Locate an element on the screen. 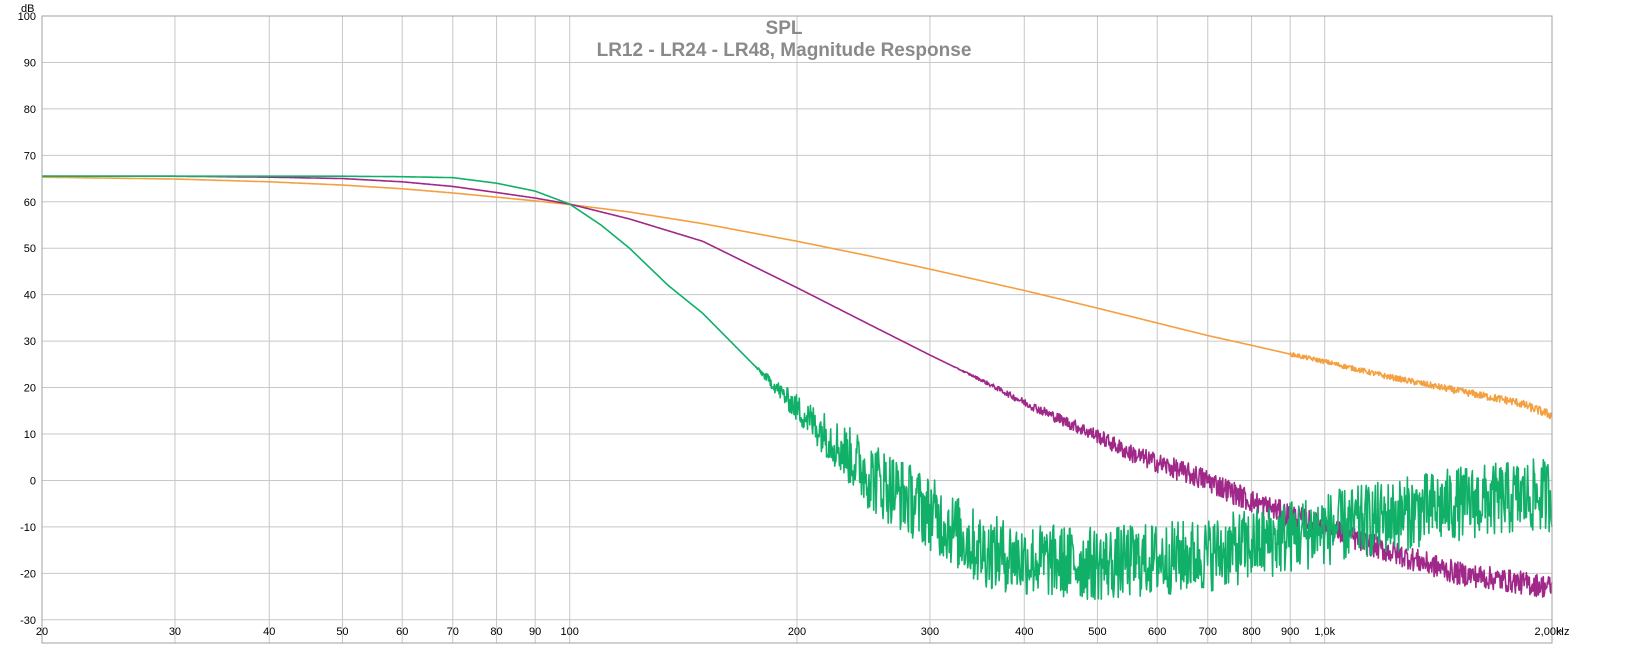  y-tick-label: -10 is located at coordinates (28, 528).